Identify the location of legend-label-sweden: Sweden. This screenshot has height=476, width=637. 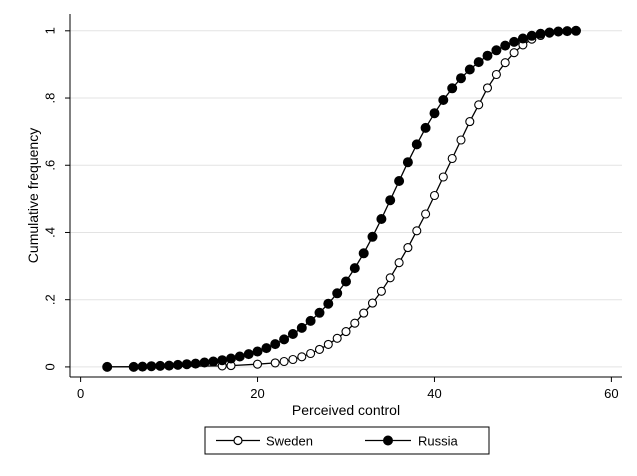
(289, 441).